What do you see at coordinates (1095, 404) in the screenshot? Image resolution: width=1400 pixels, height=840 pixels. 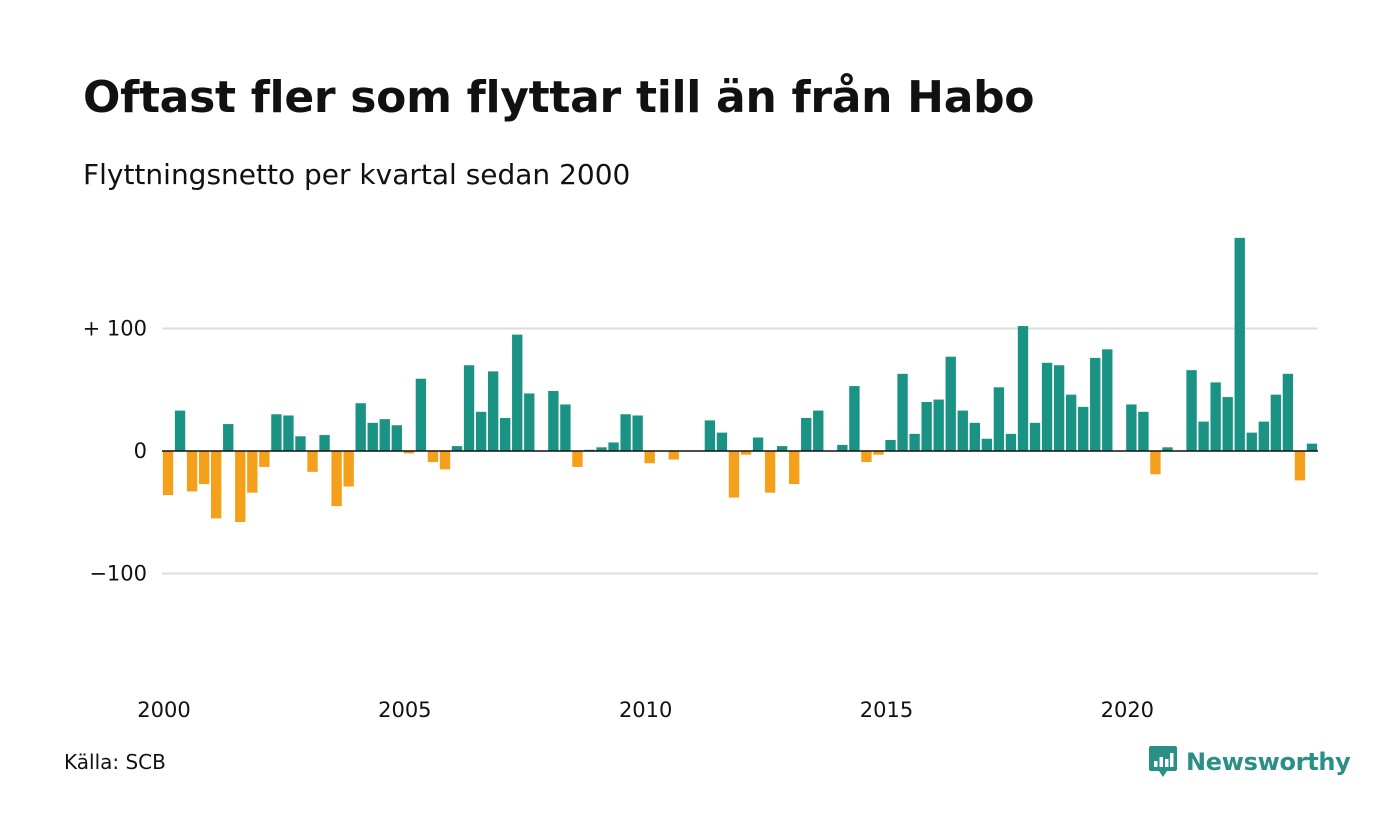 I see `bar-2019K2` at bounding box center [1095, 404].